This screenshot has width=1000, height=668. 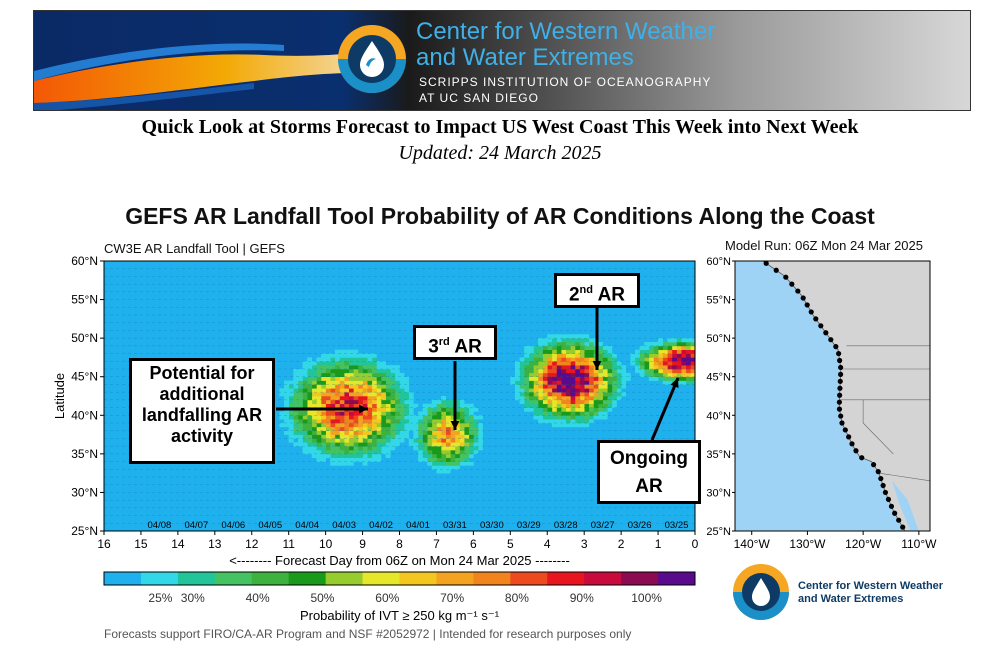 What do you see at coordinates (141, 544) in the screenshot?
I see `x-tick-label: 15` at bounding box center [141, 544].